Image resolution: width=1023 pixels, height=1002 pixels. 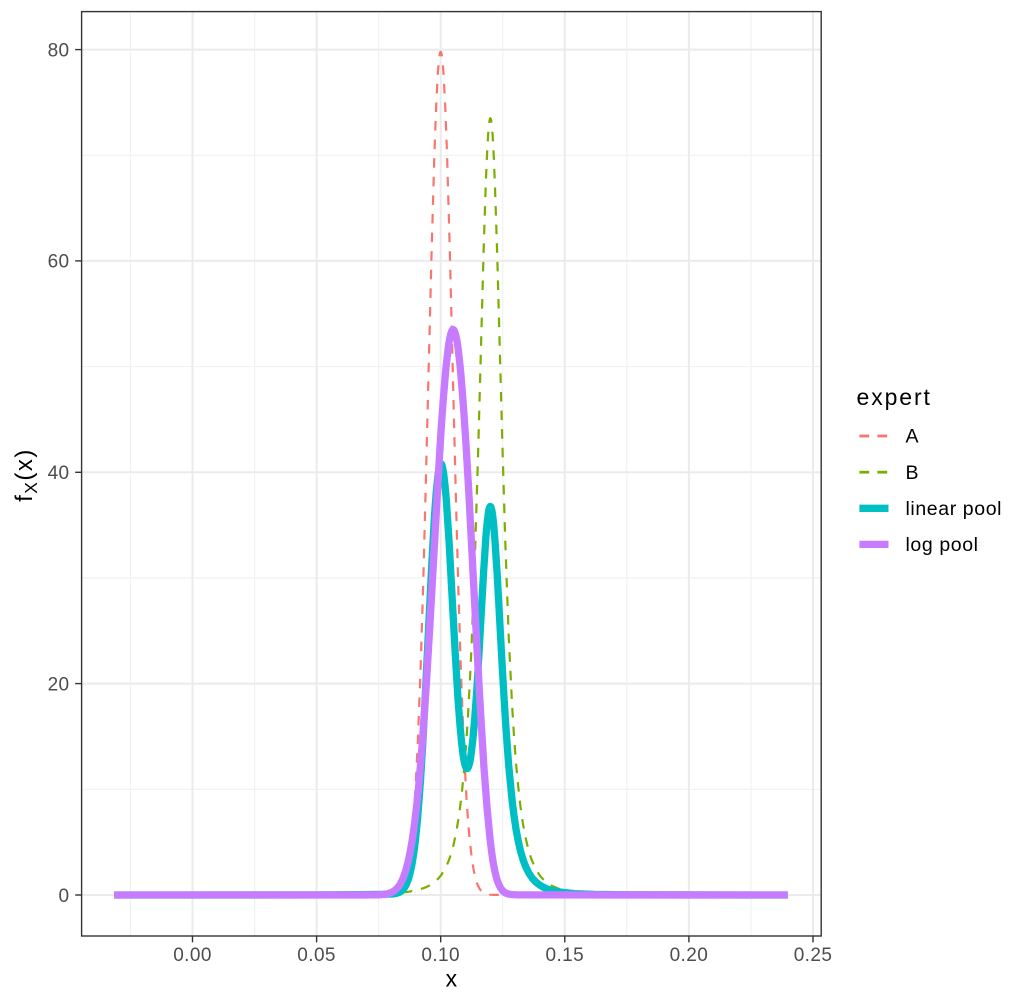 What do you see at coordinates (913, 473) in the screenshot?
I see `svg-text: B` at bounding box center [913, 473].